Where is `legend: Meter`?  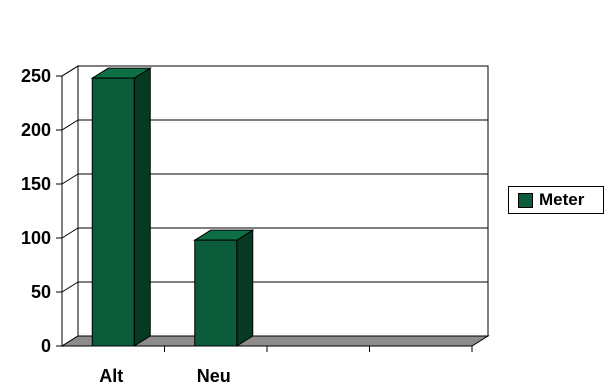
legend: Meter is located at coordinates (556, 200).